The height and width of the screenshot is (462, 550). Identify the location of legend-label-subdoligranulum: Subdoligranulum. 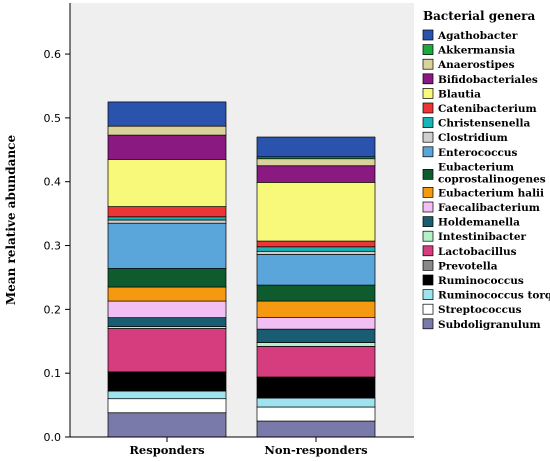
(489, 325).